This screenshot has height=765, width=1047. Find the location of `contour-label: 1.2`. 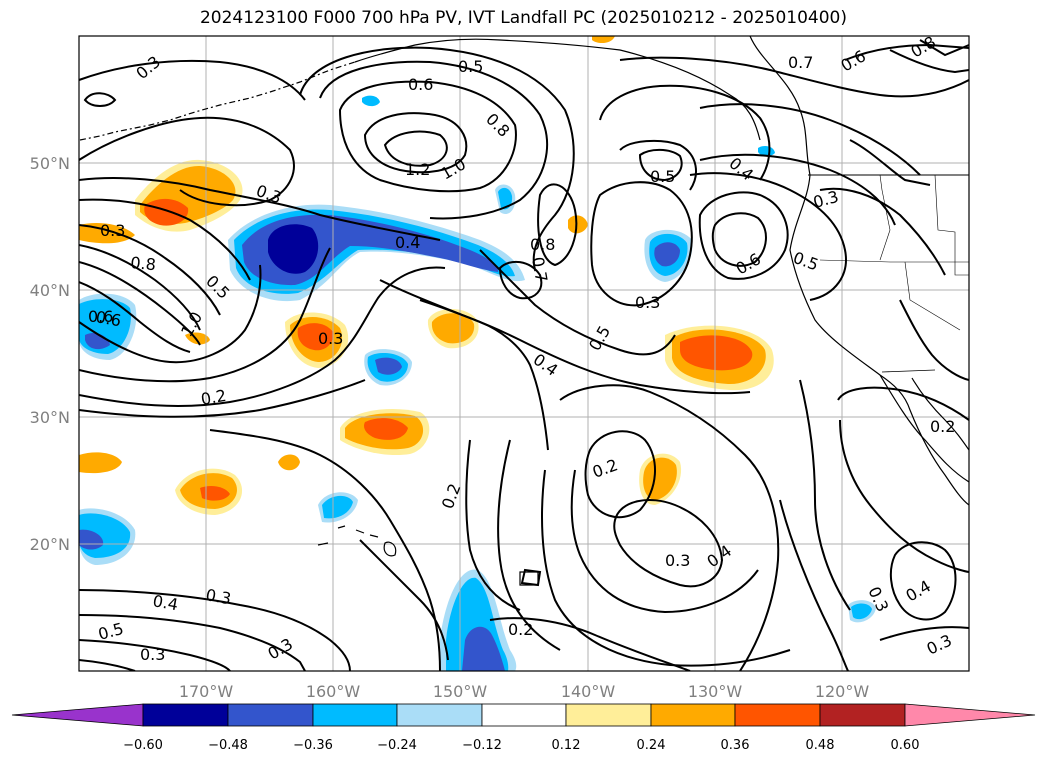

contour-label: 1.2 is located at coordinates (417, 169).